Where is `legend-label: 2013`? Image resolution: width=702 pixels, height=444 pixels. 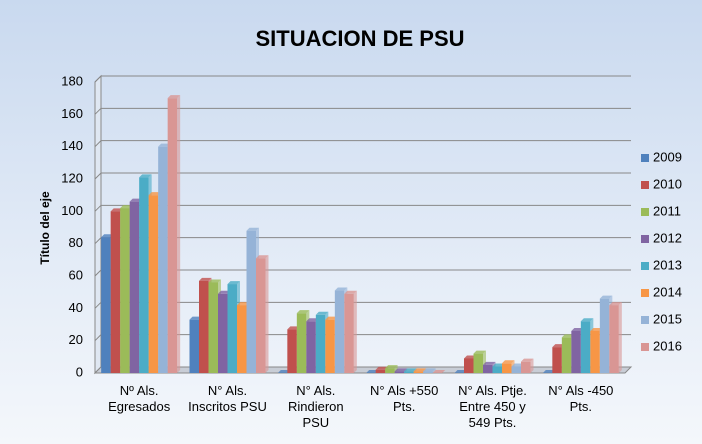 legend-label: 2013 is located at coordinates (667, 264).